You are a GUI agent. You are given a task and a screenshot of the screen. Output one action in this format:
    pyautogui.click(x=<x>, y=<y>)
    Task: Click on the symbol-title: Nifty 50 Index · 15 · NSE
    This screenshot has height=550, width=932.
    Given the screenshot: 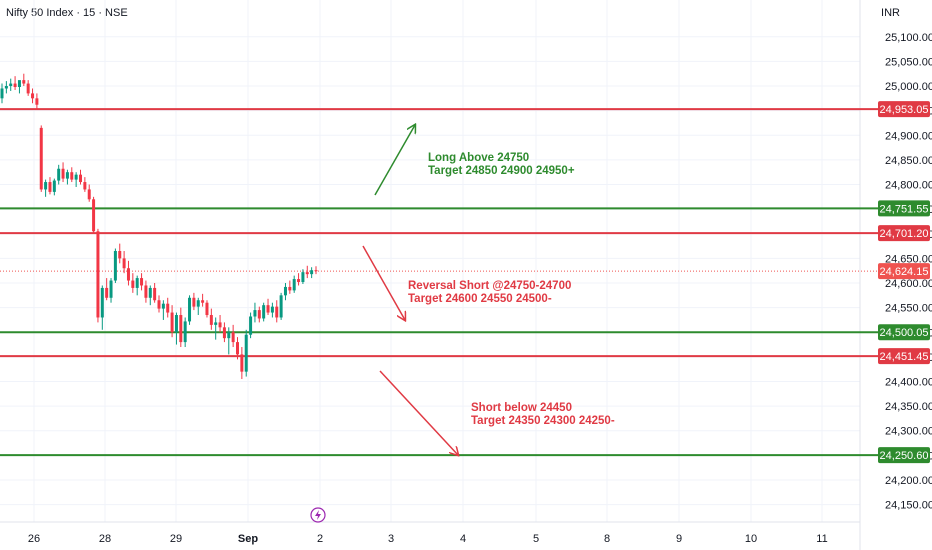 What is the action you would take?
    pyautogui.click(x=67, y=13)
    